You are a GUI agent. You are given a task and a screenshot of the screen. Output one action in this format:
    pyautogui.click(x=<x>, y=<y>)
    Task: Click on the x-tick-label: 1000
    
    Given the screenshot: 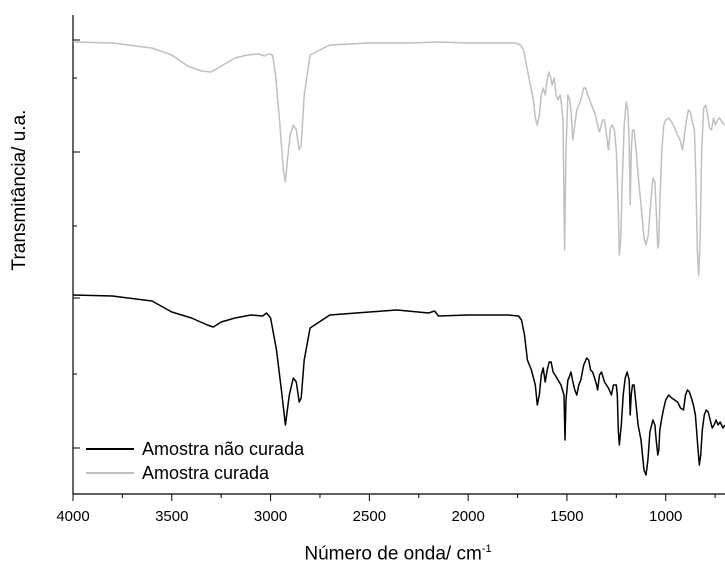 What is the action you would take?
    pyautogui.click(x=665, y=516)
    